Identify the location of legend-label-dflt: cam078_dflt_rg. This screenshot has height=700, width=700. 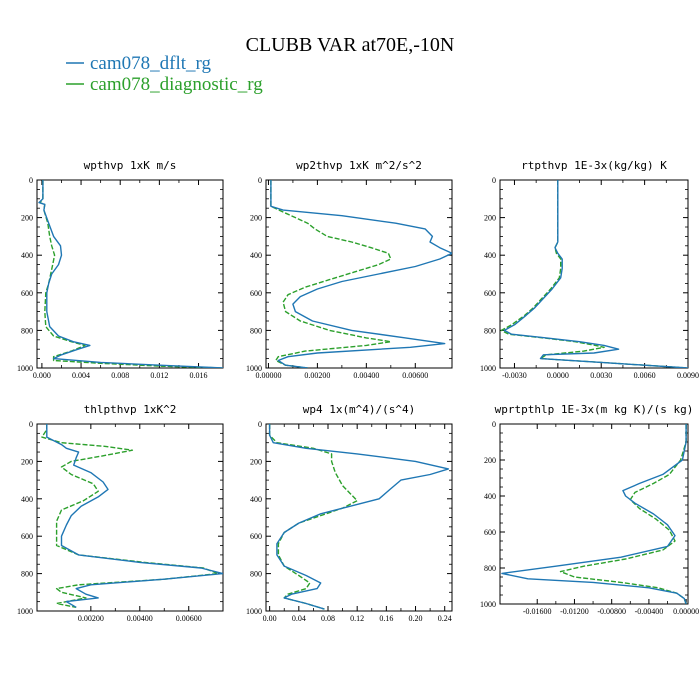
(151, 63).